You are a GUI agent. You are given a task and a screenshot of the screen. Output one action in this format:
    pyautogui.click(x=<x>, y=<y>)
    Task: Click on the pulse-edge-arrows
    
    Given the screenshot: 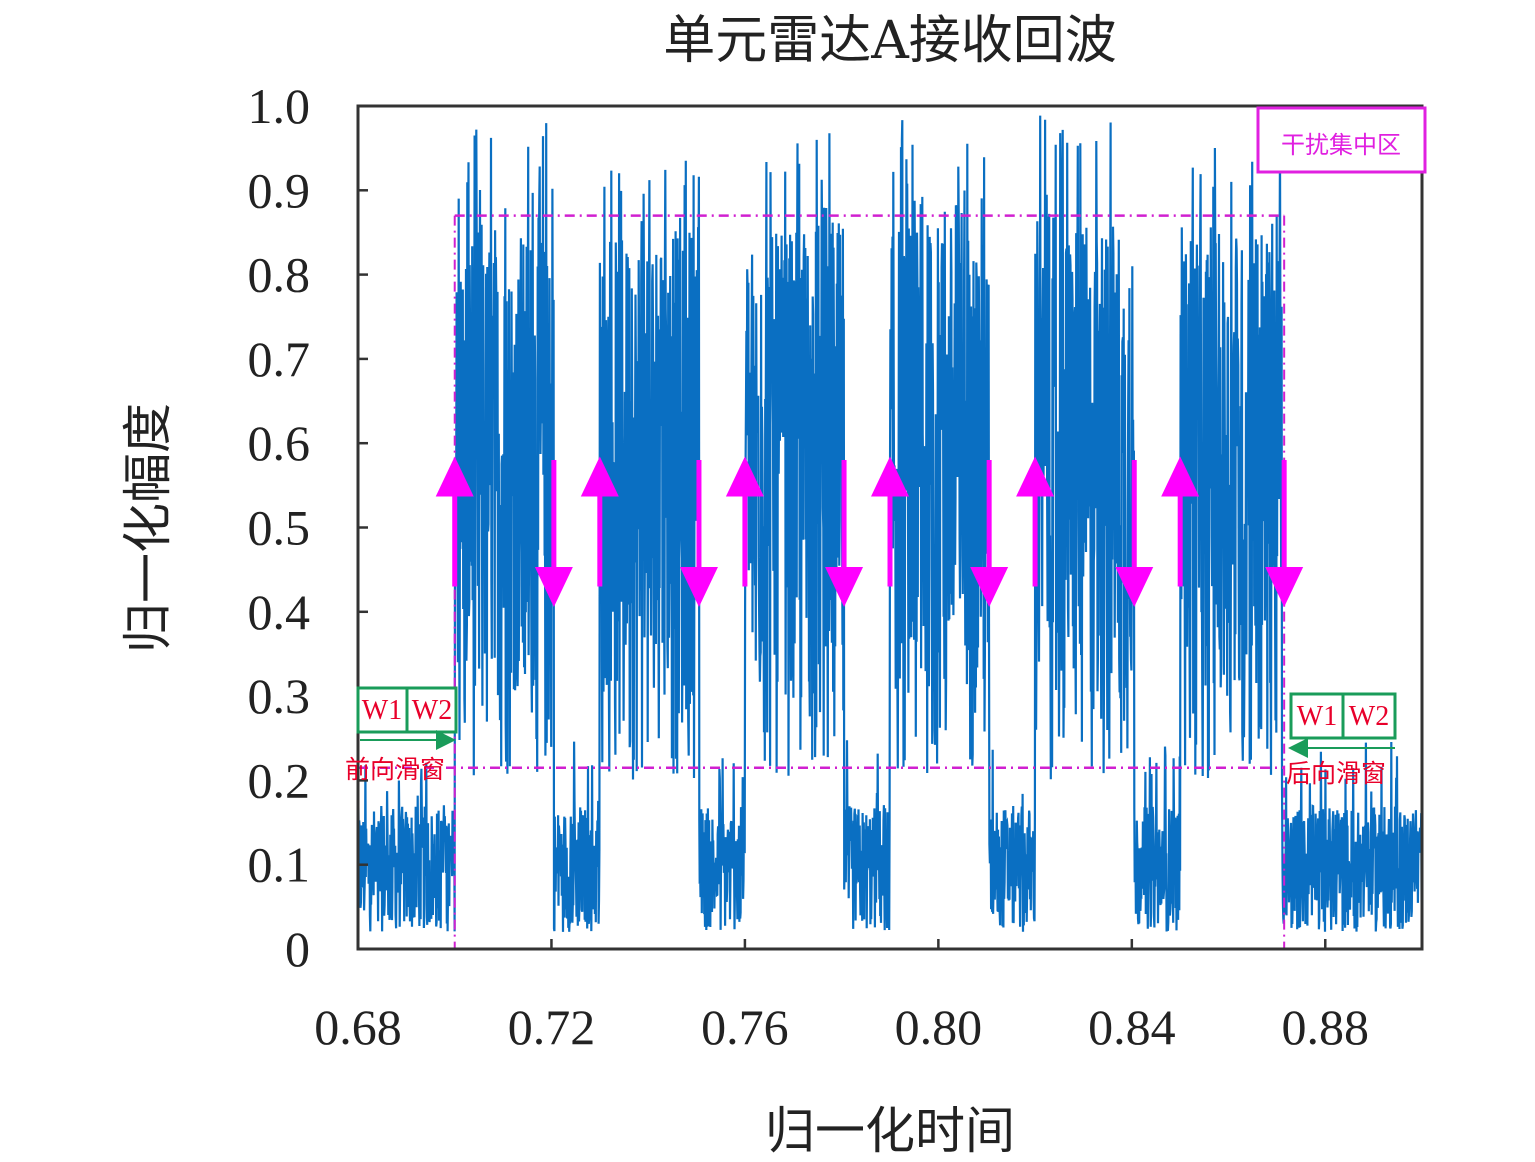 What is the action you would take?
    pyautogui.click(x=869, y=531)
    